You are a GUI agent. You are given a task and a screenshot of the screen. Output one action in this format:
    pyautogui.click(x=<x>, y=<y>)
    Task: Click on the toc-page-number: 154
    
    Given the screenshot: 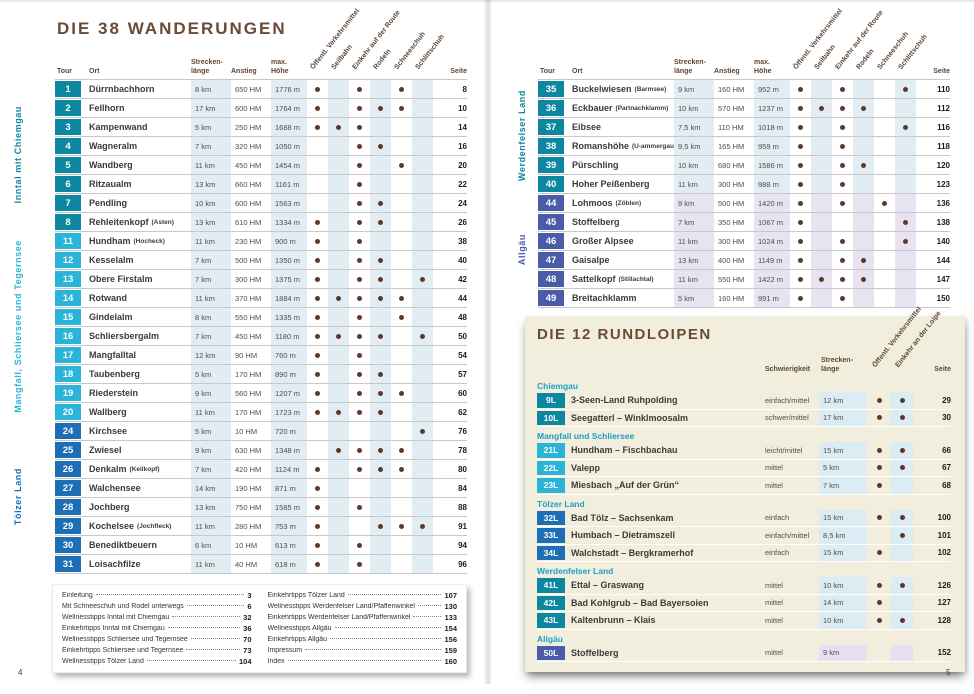 What is the action you would take?
    pyautogui.click(x=450, y=628)
    